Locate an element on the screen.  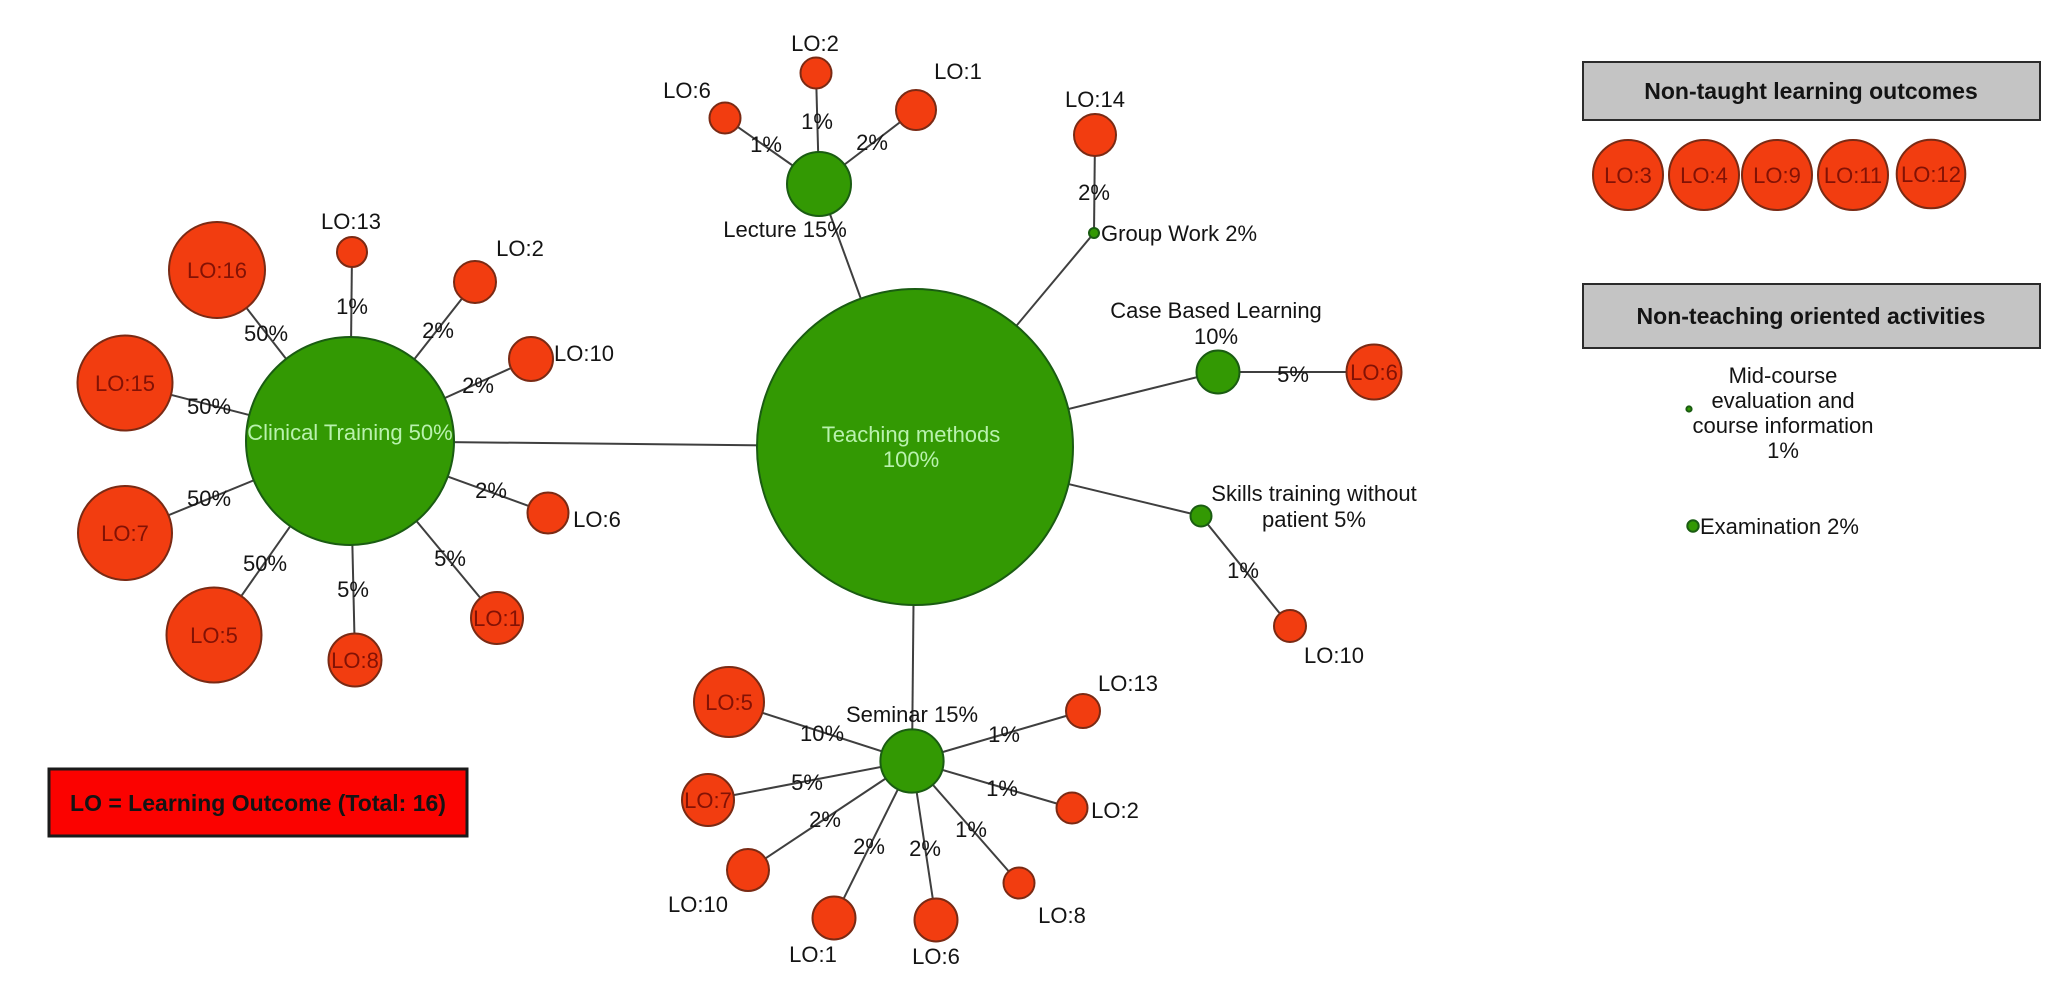
svg-text: Mid-course is located at coordinates (1783, 375).